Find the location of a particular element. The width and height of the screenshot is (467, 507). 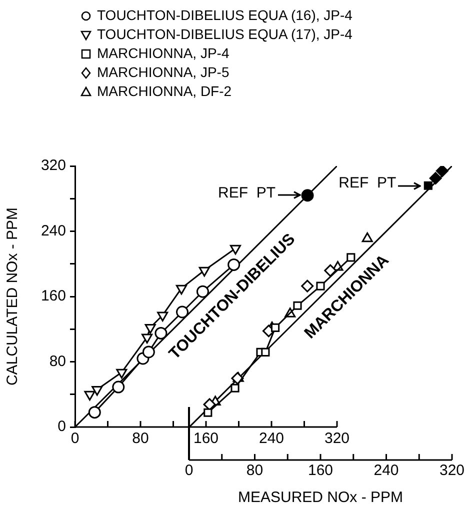

y-tick-label: 320 is located at coordinates (53, 165).